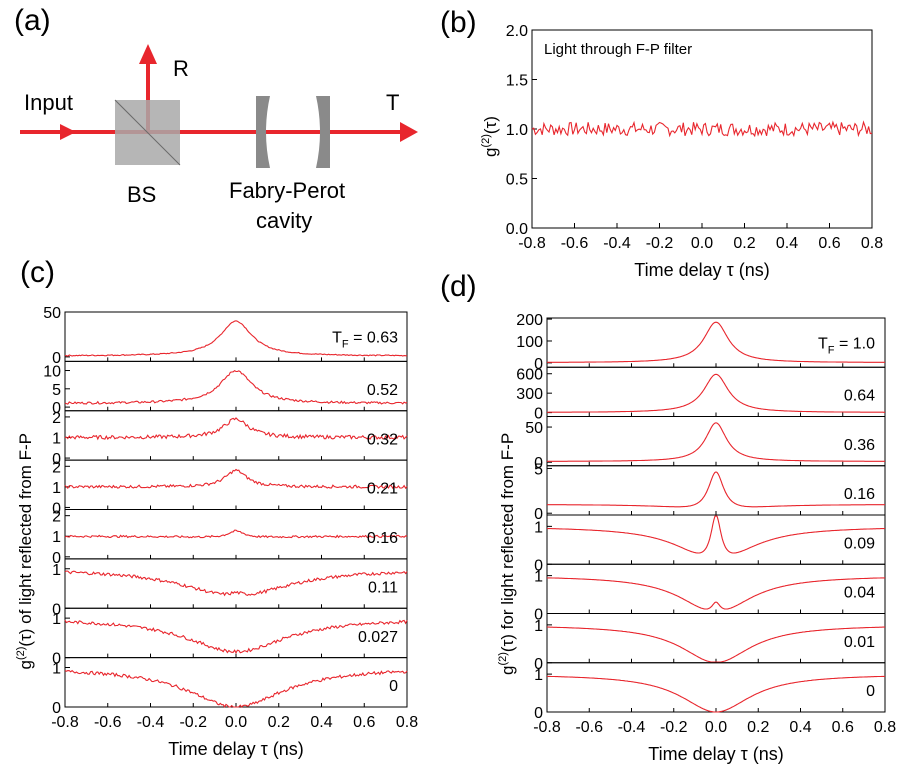 The width and height of the screenshot is (901, 773). I want to click on plot-frame, so click(702, 129).